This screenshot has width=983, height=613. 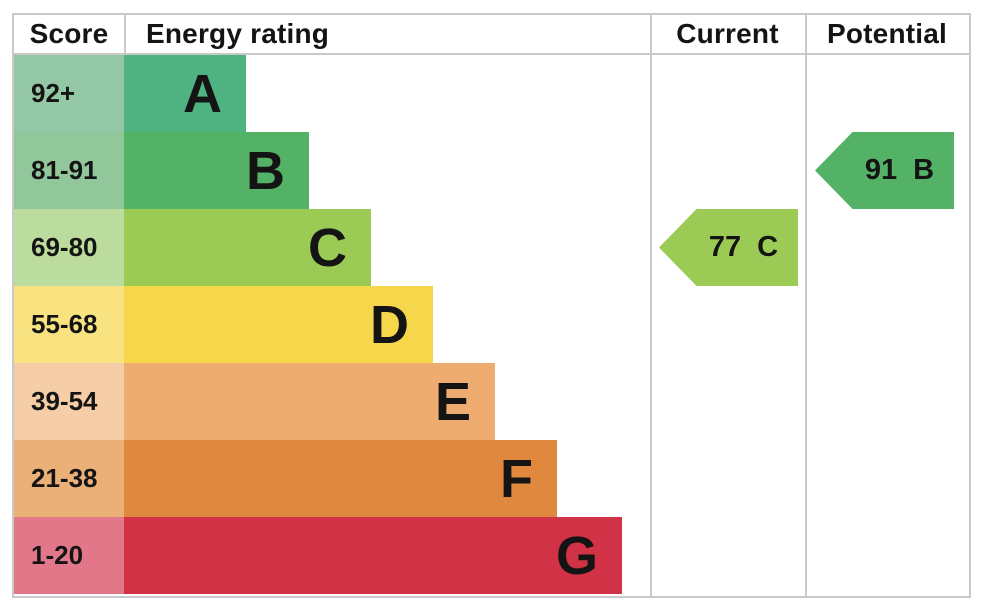 What do you see at coordinates (806, 305) in the screenshot?
I see `divider-current-potential` at bounding box center [806, 305].